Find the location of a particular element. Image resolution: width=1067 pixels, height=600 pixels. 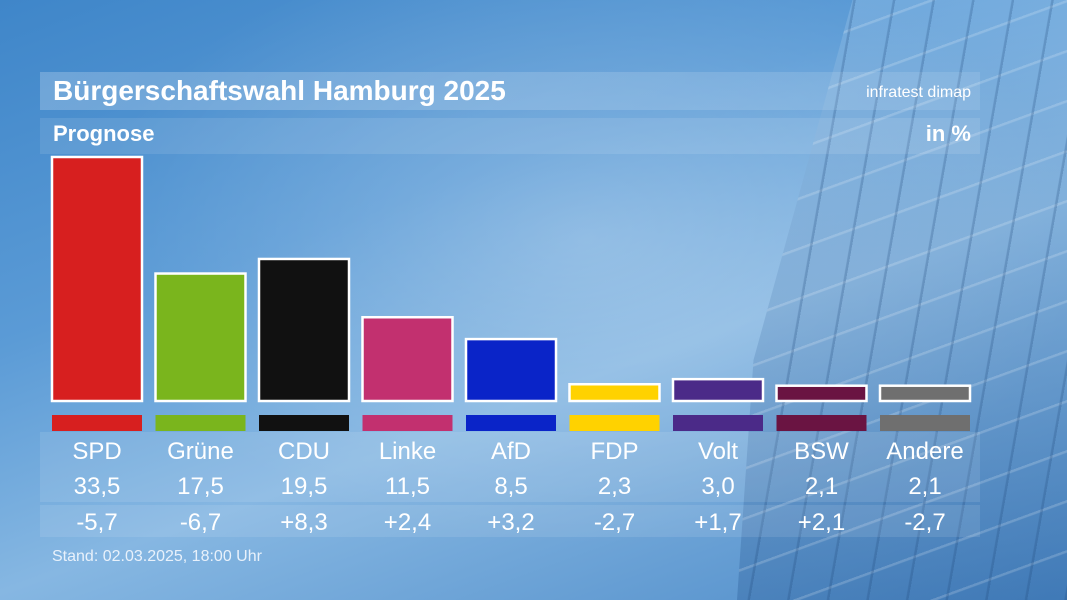

category-label-2: CDU is located at coordinates (304, 451).